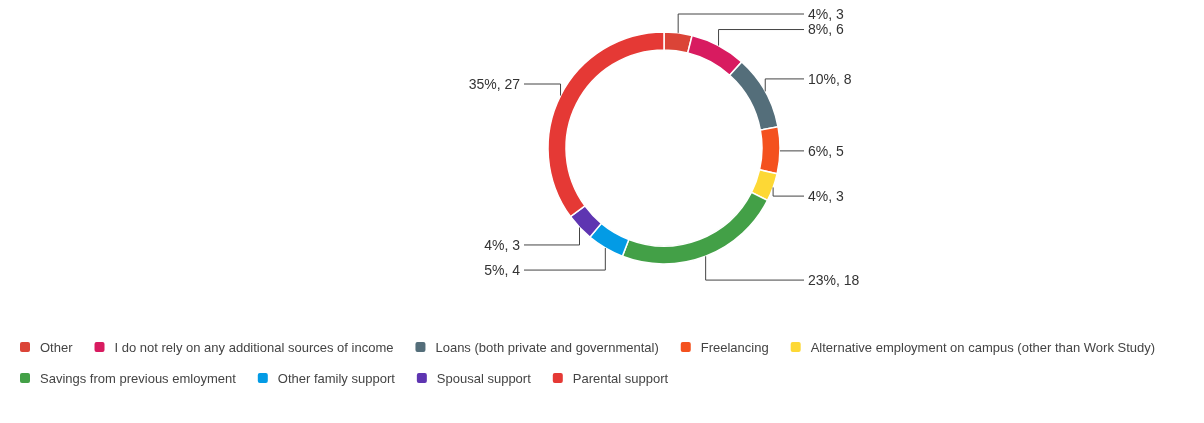 The image size is (1204, 423). Describe the element at coordinates (254, 347) in the screenshot. I see `legend-label: I do not rely on any additional sources of income` at that location.